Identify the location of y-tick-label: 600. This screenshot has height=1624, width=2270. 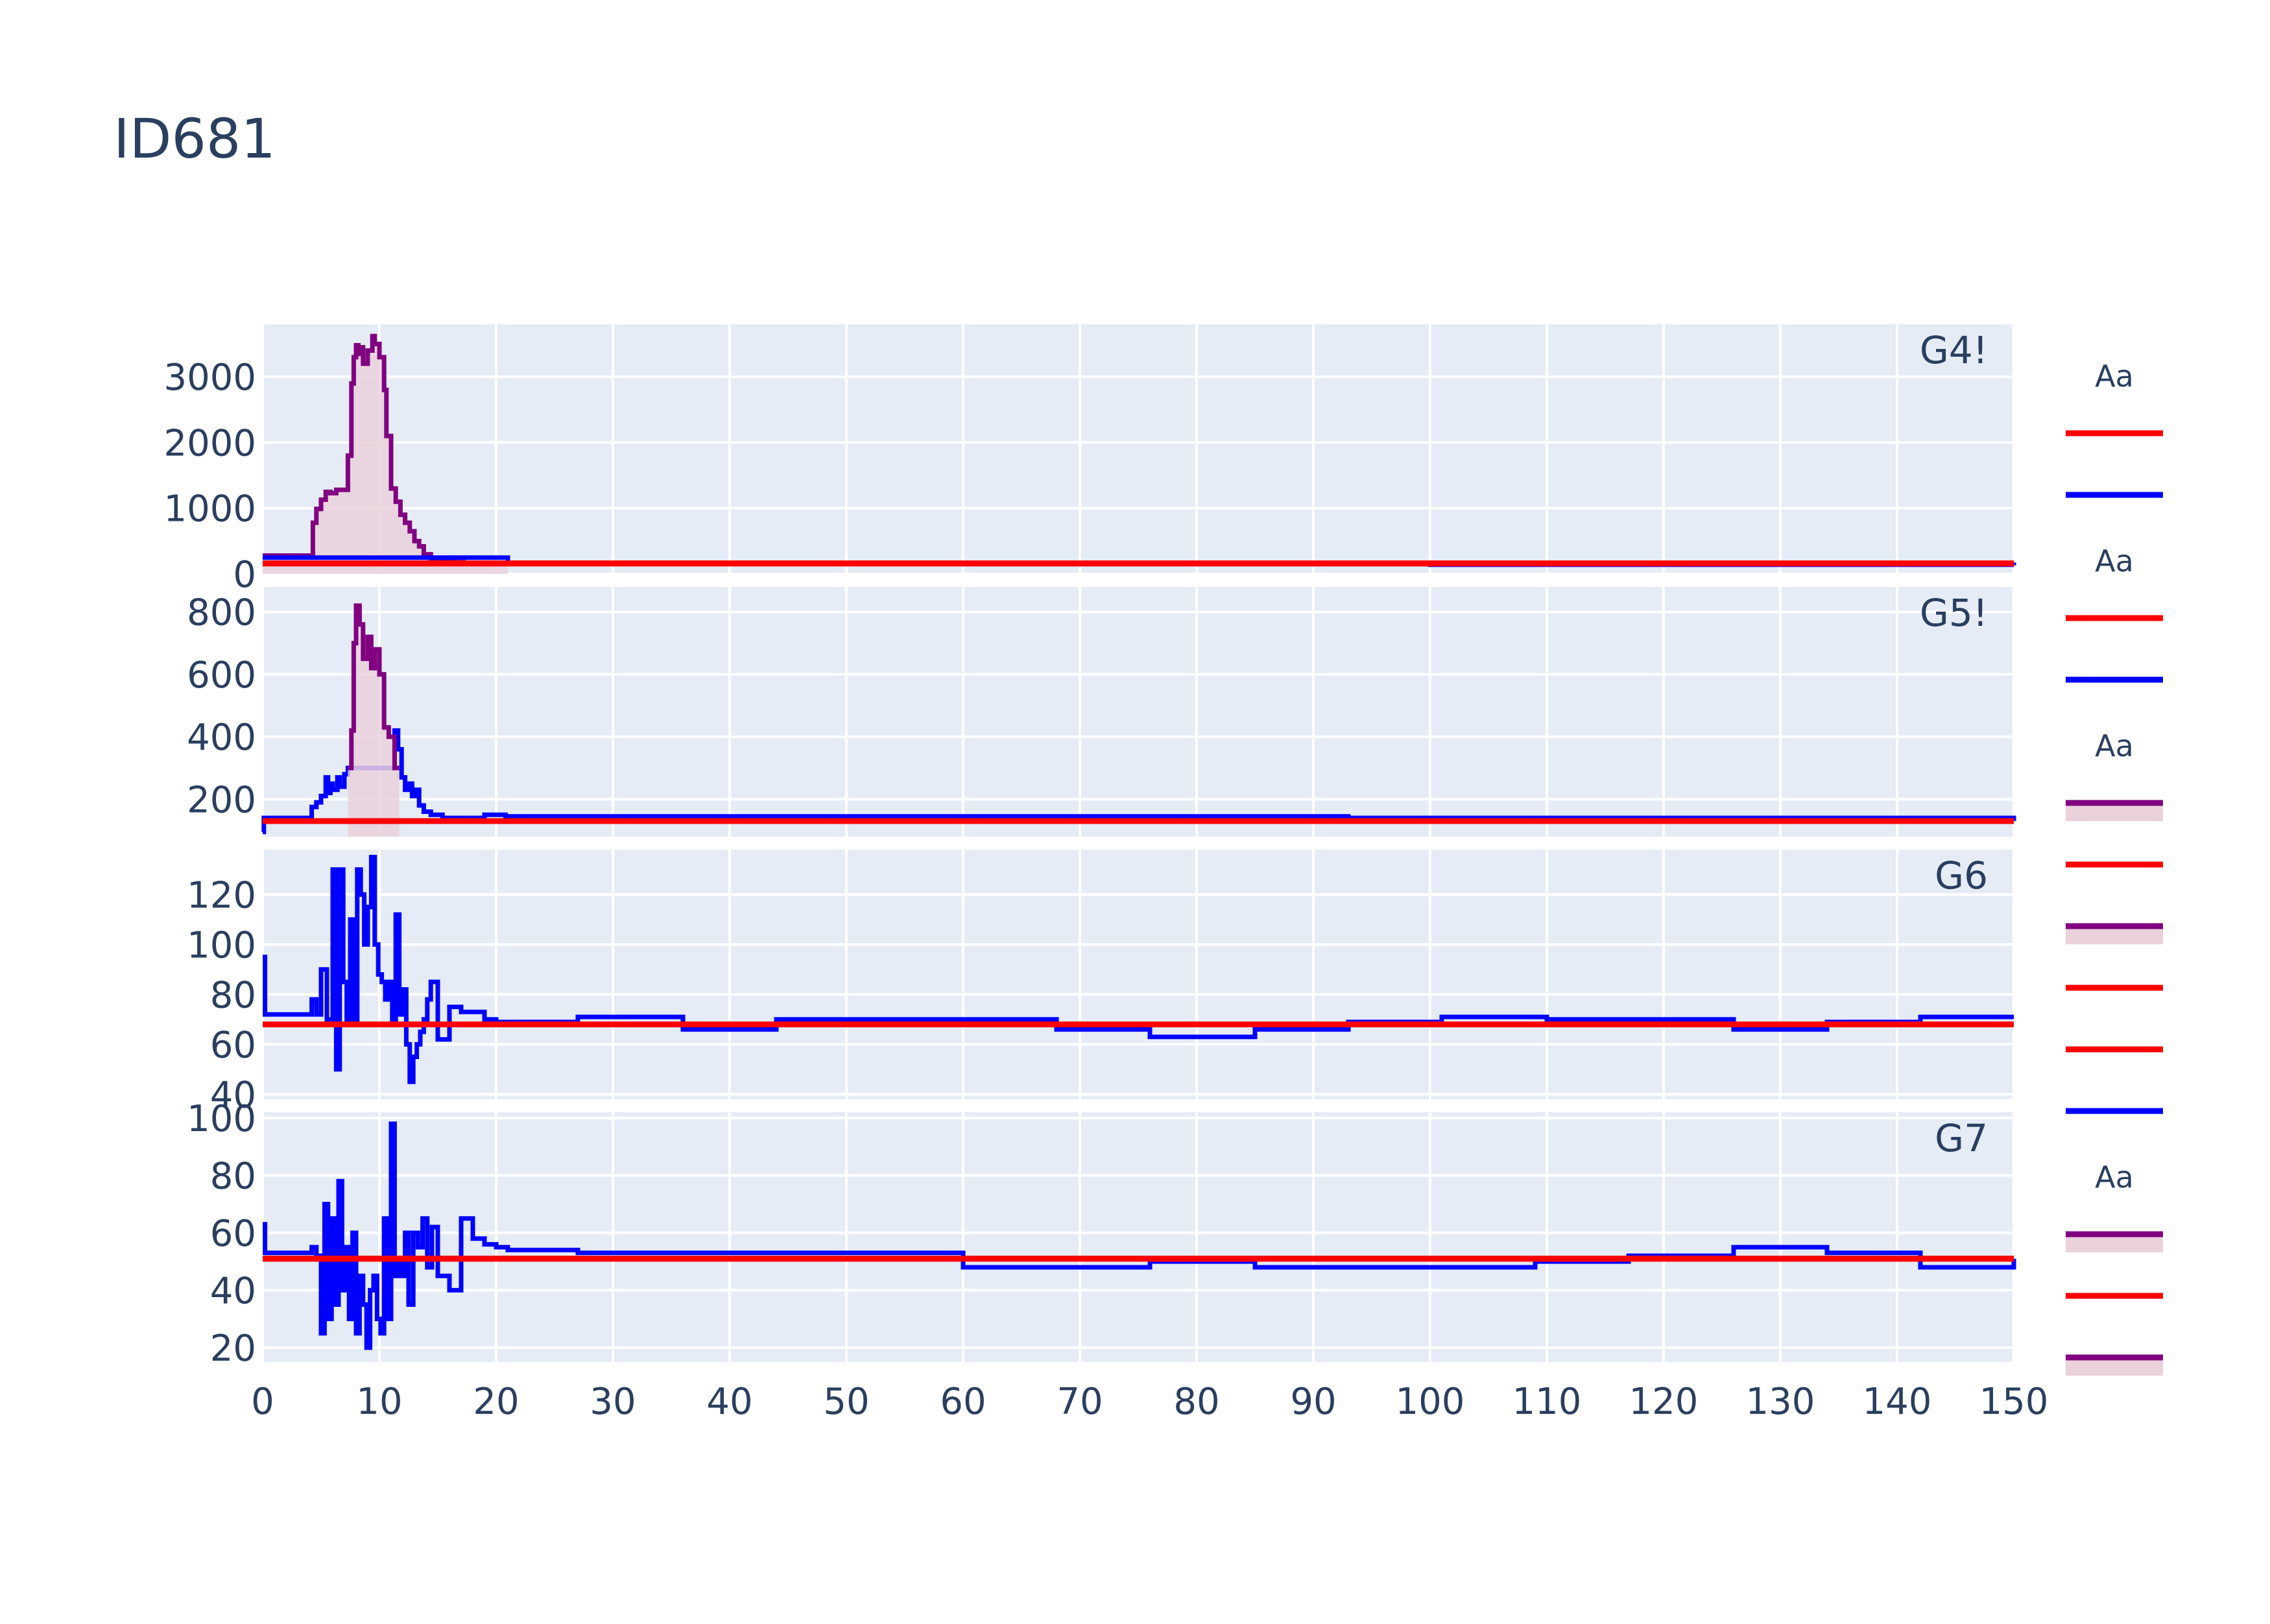
(221, 675).